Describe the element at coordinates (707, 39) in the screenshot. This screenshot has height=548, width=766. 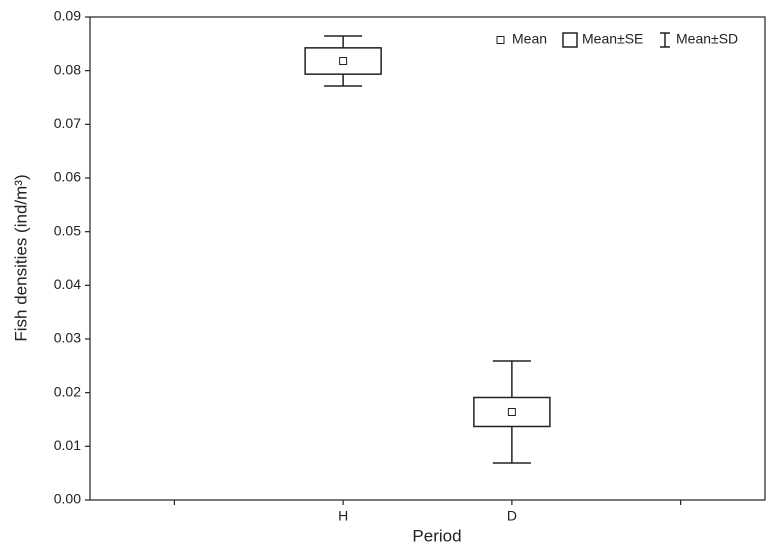
I see `legend-label: Mean±SD` at that location.